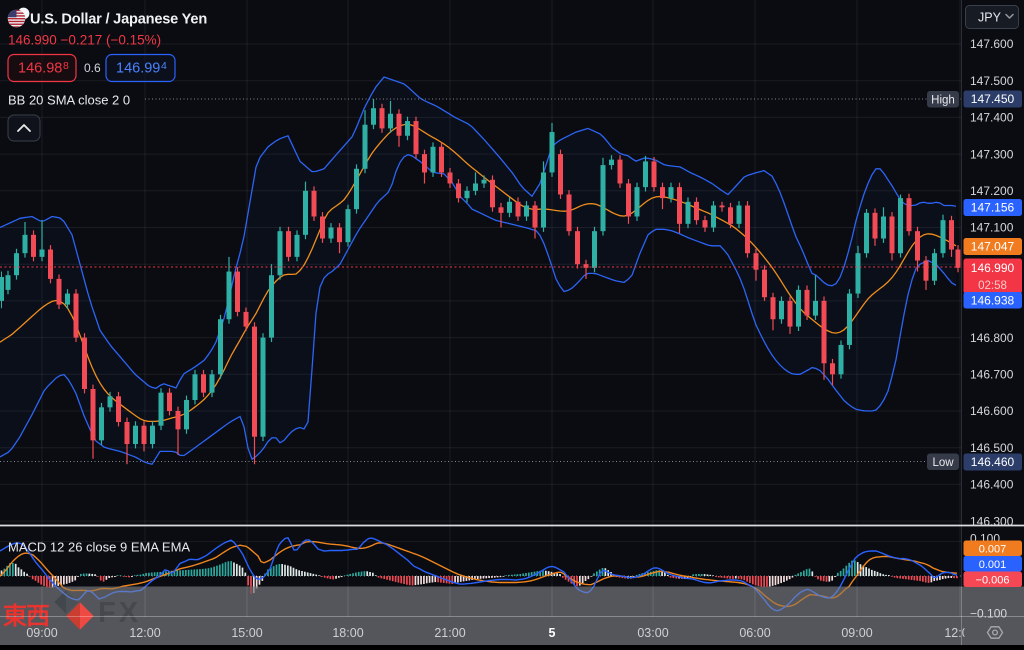  I want to click on svg-text: 146.98, so click(40, 69).